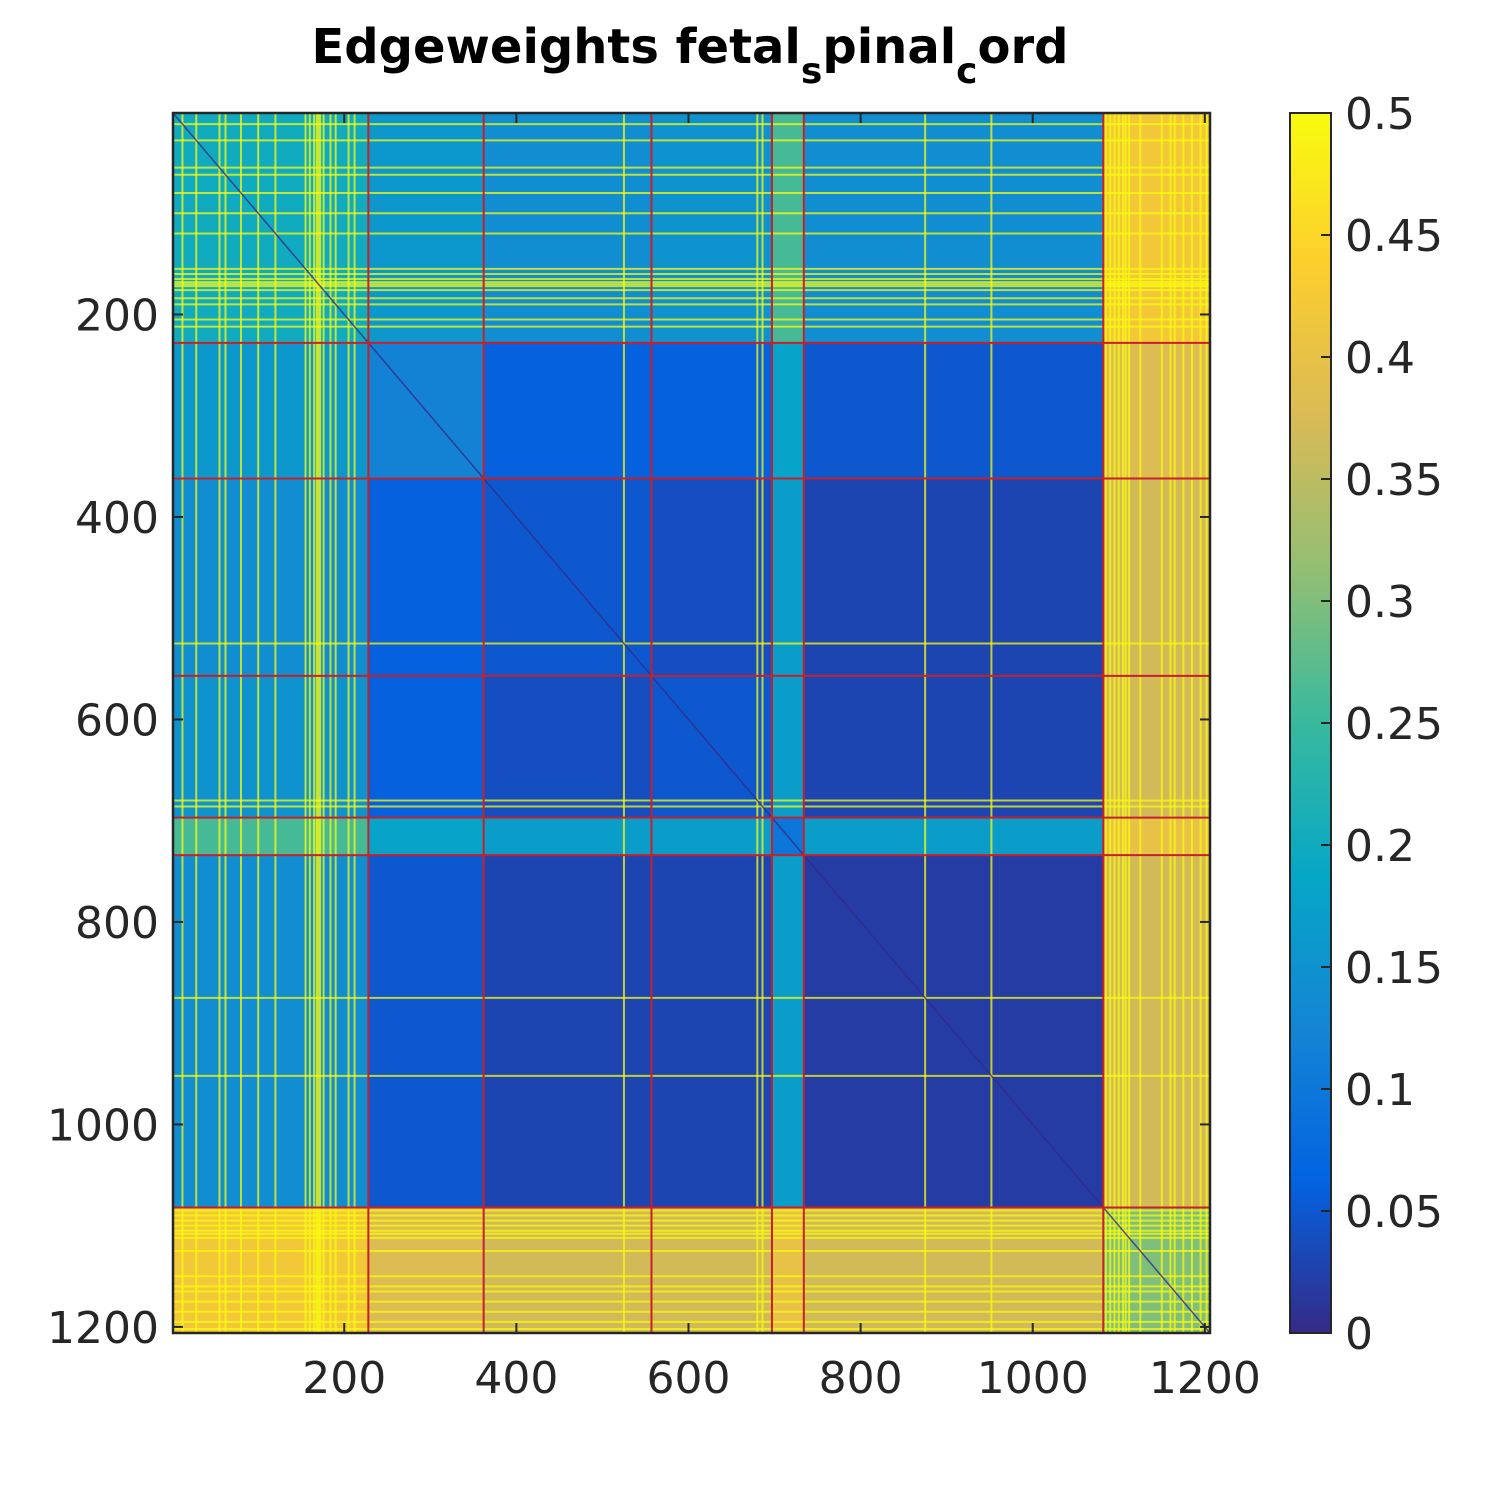  Describe the element at coordinates (1394, 480) in the screenshot. I see `colorbar-tick-label-7: 0.35` at that location.